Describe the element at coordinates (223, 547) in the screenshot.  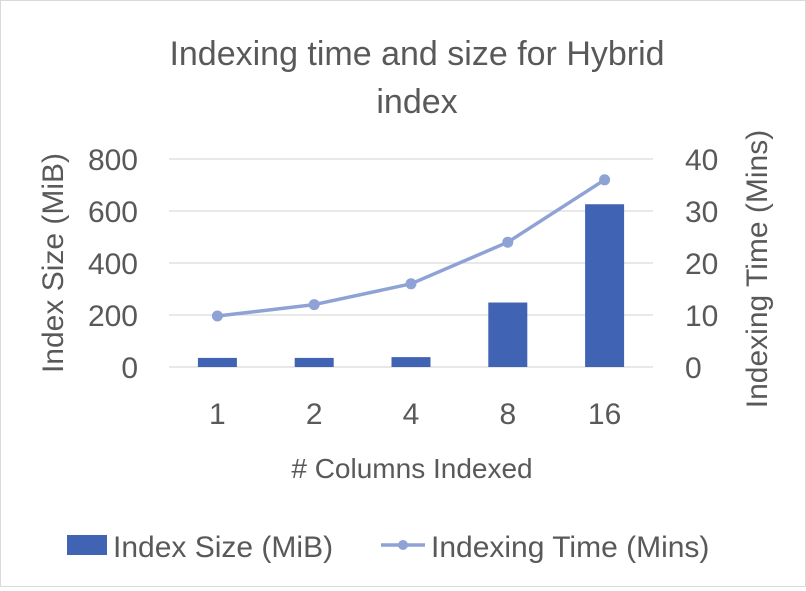
I see `legend-bar-label: Index Size (MiB)` at that location.